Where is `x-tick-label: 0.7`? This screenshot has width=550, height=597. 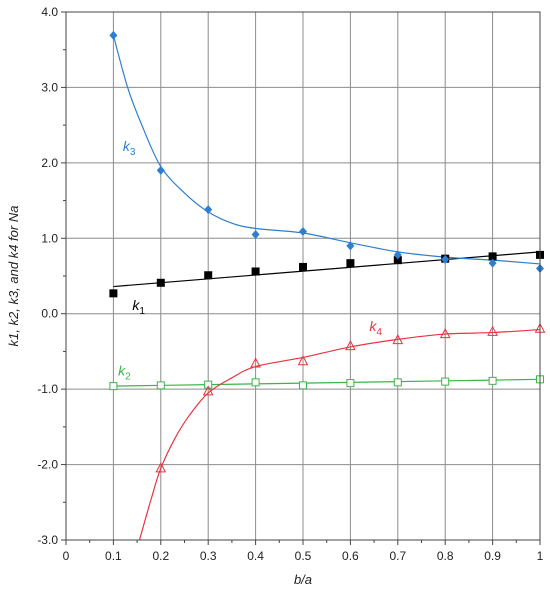 x-tick-label: 0.7 is located at coordinates (397, 556).